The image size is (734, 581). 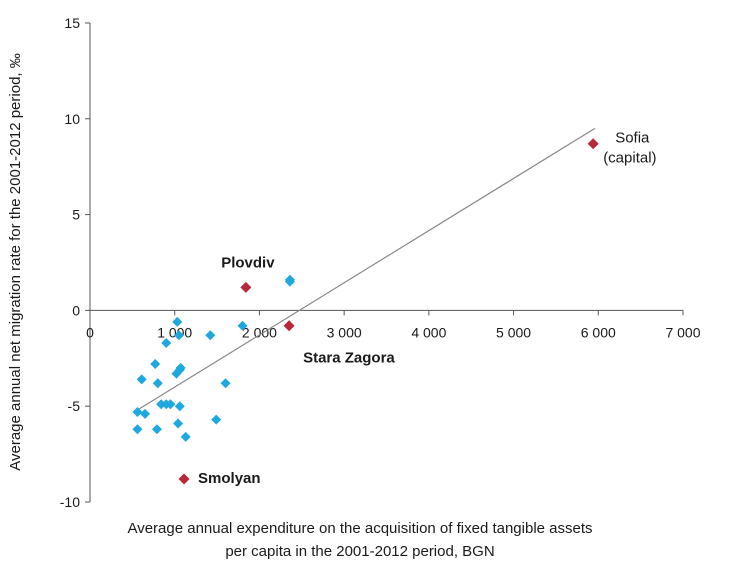 I want to click on x-tick-label: 2 000, so click(x=259, y=332).